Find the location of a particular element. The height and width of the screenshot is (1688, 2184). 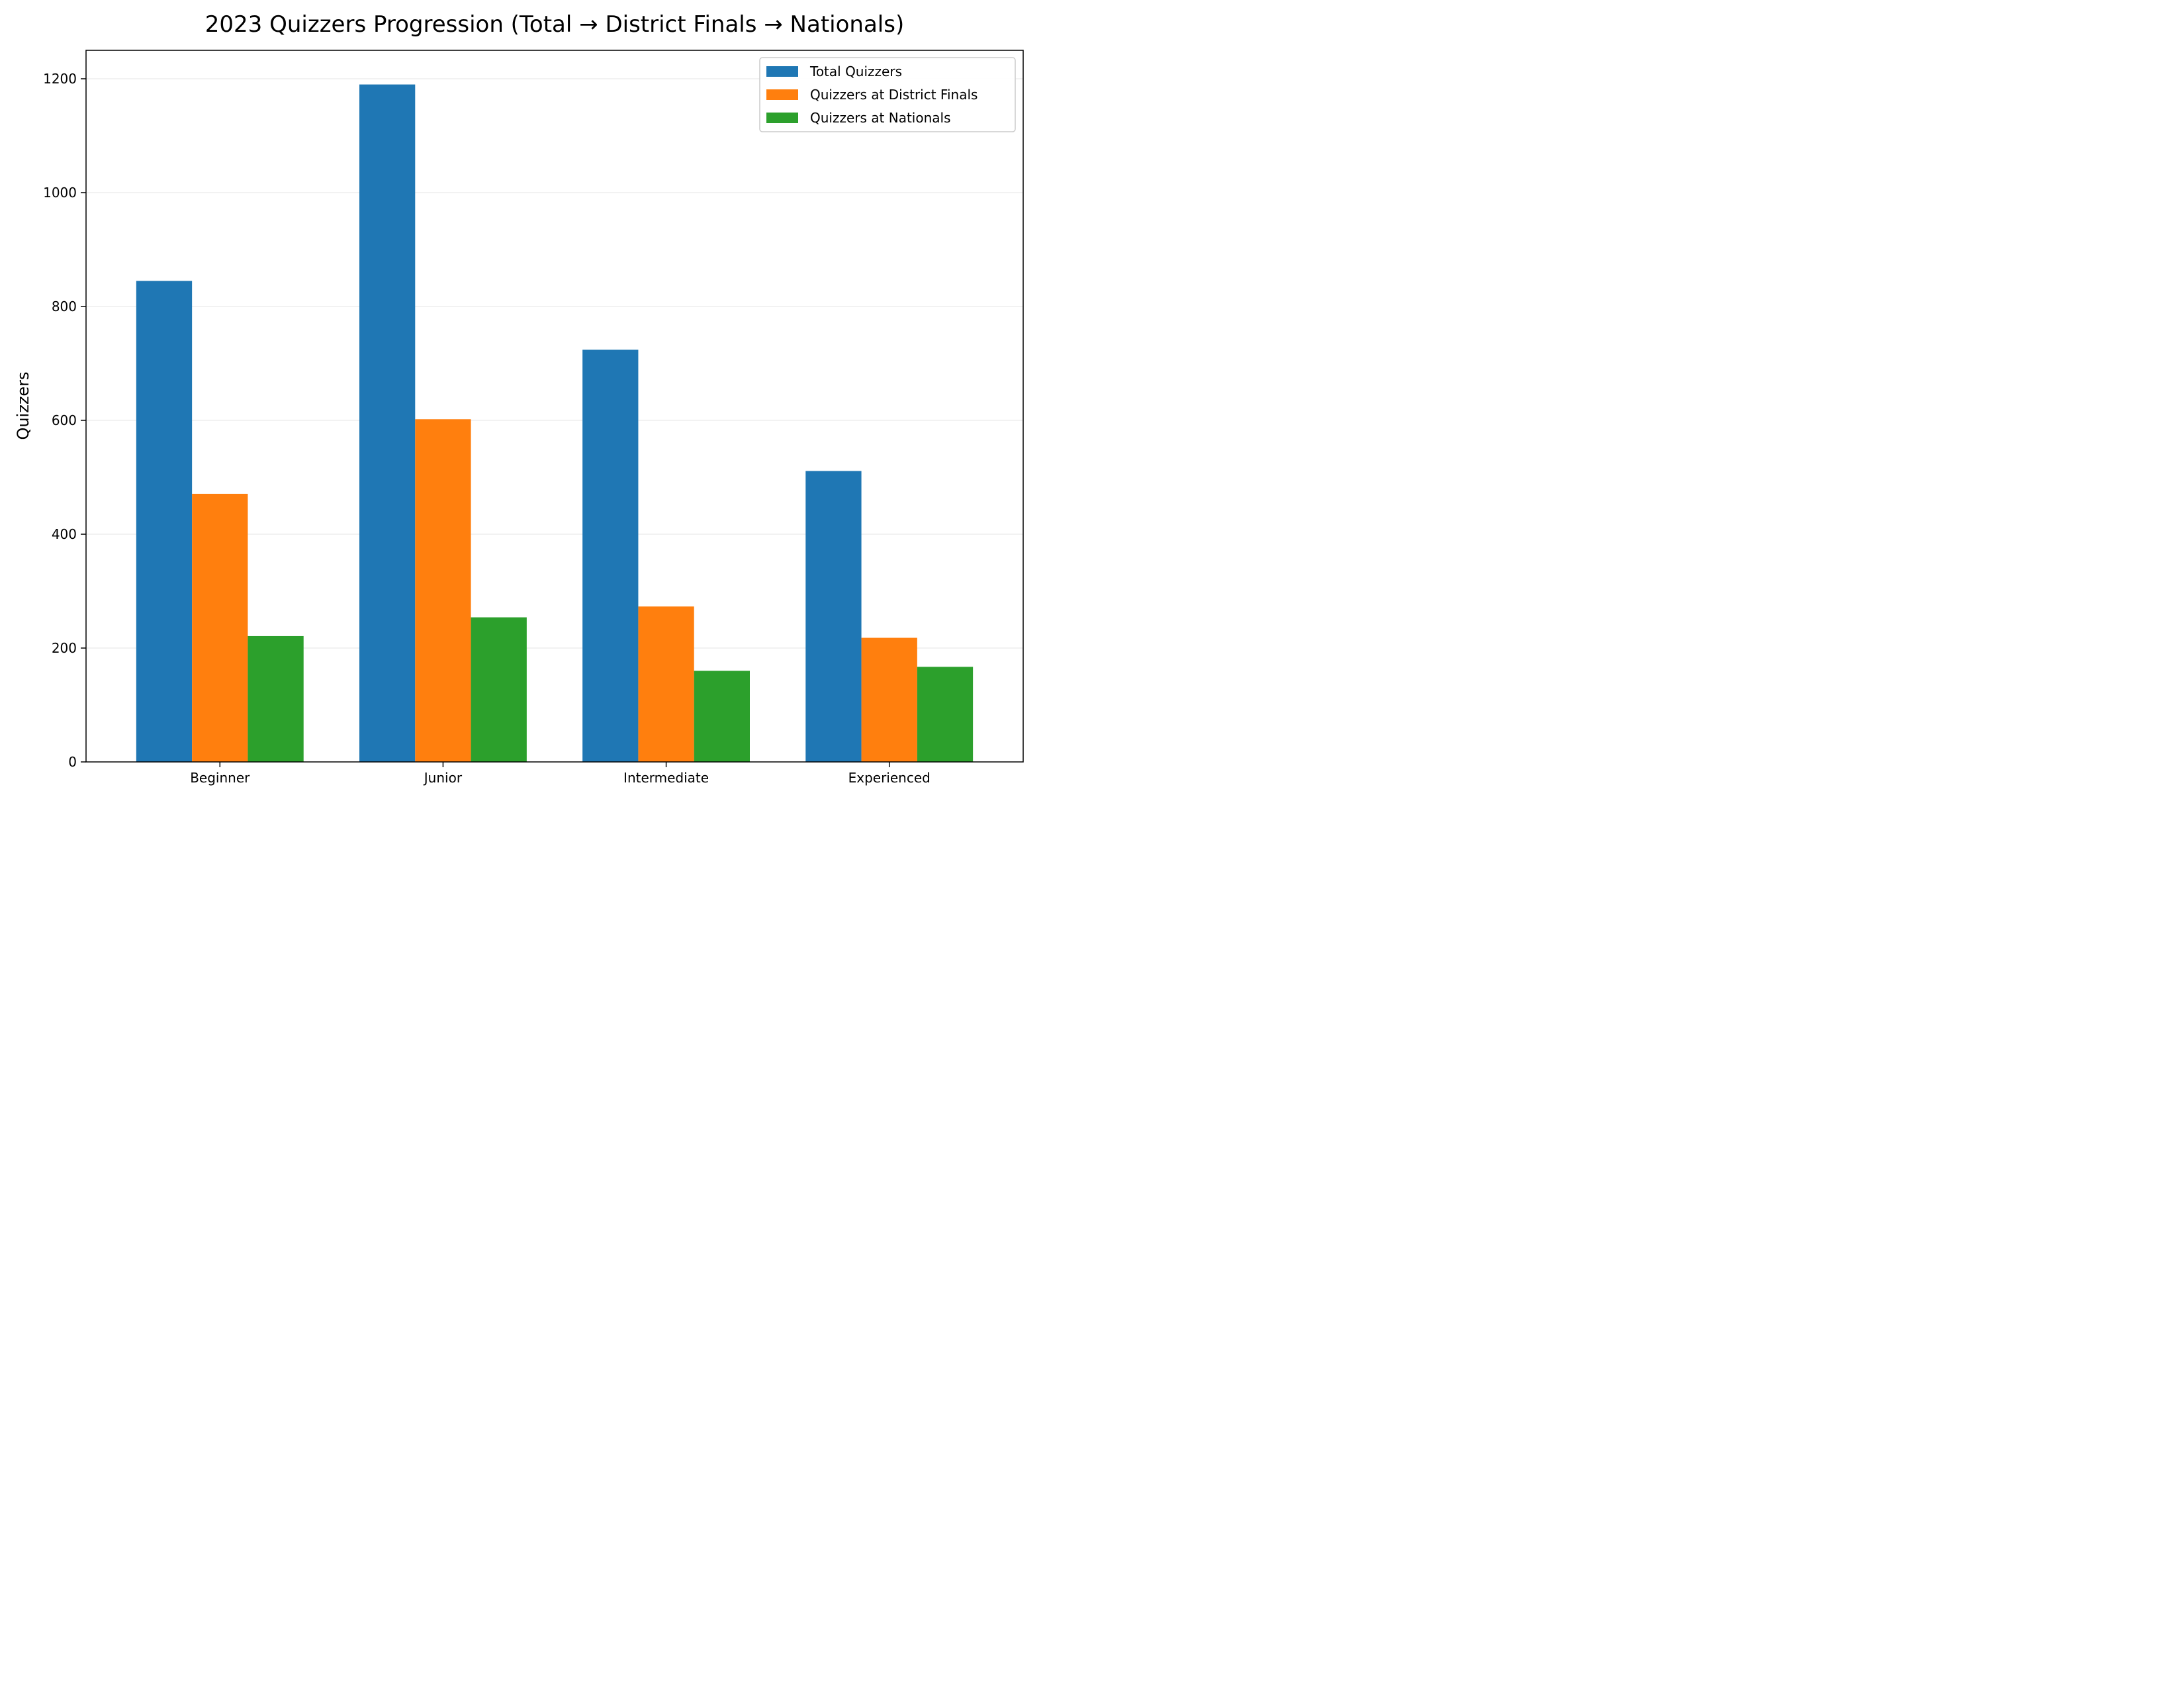

y-tick-label-5: 1000 is located at coordinates (60, 193).